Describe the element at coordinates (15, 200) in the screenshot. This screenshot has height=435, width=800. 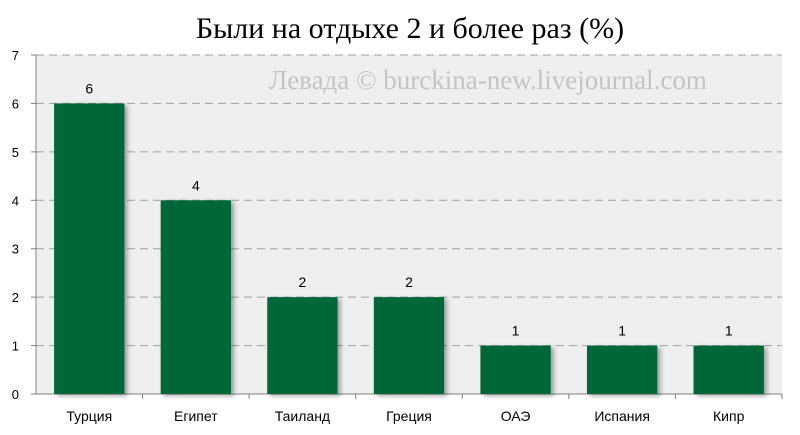
I see `y-tick-label: 4` at that location.